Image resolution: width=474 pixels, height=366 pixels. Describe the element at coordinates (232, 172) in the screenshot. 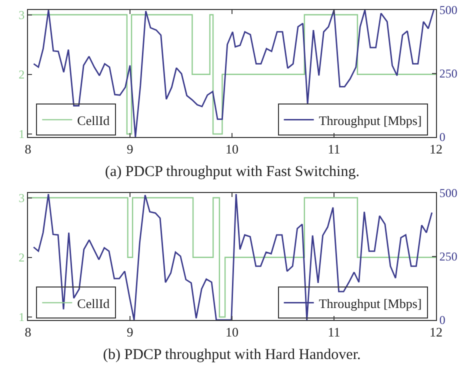

I see `text: (a) PDCP throughput with Fast Switching.` at that location.